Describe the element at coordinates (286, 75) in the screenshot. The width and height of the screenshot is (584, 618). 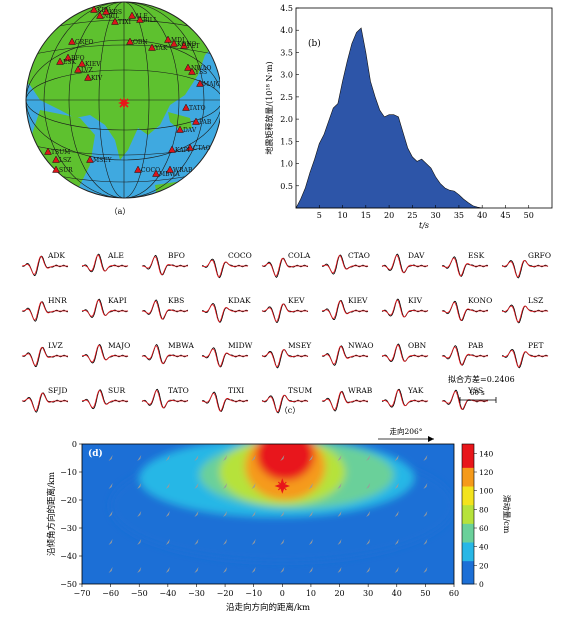
I see `y-tick-label: 3.0` at that location.